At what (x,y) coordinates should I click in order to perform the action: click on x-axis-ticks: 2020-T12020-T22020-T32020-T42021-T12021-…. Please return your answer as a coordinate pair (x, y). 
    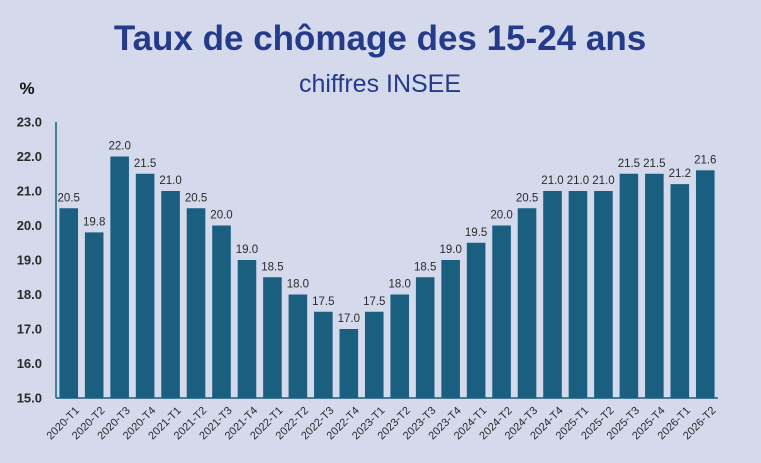
    Looking at the image, I should click on (381, 423).